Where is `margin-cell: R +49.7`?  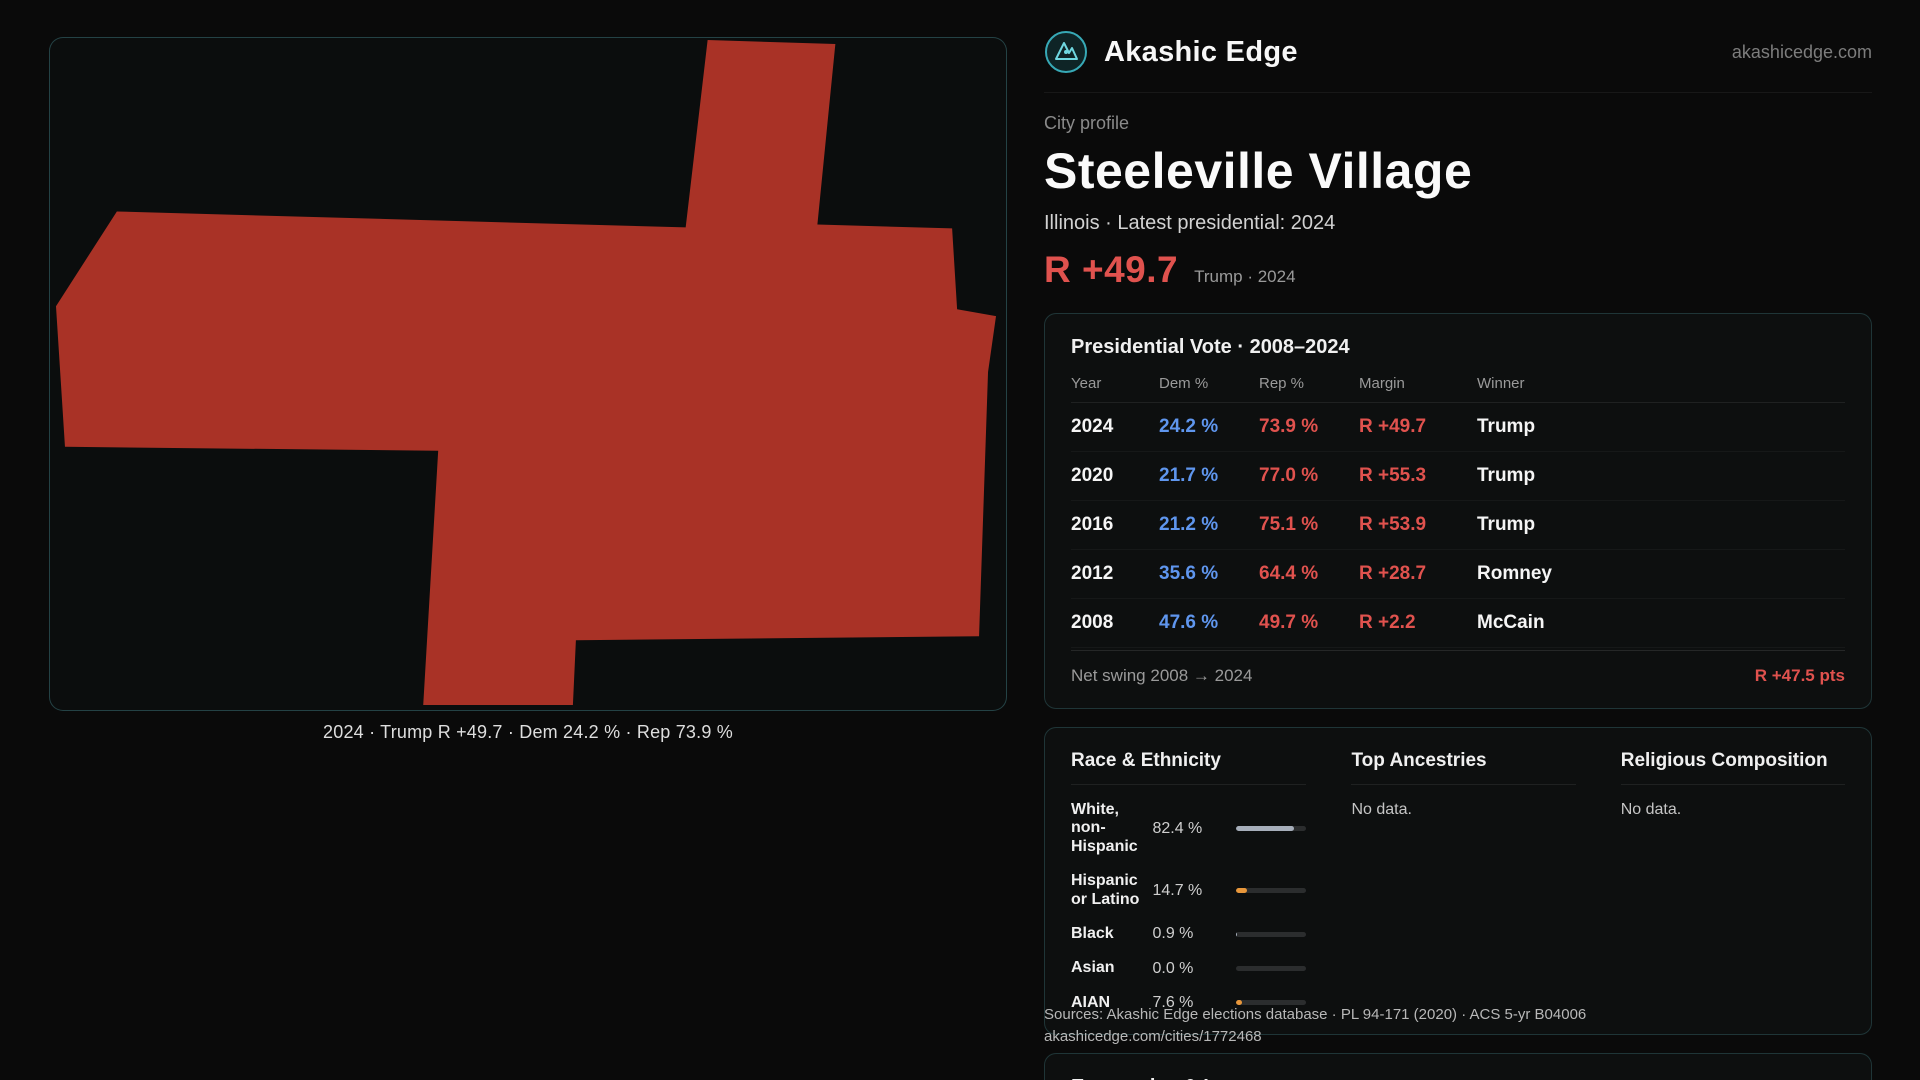
margin-cell: R +49.7 is located at coordinates (1393, 426).